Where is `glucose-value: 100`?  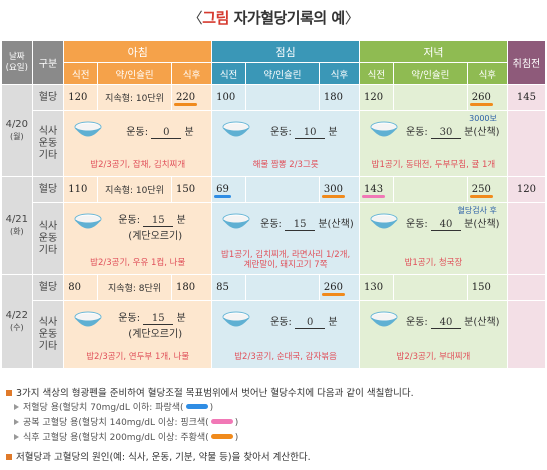
glucose-value: 100 is located at coordinates (228, 97).